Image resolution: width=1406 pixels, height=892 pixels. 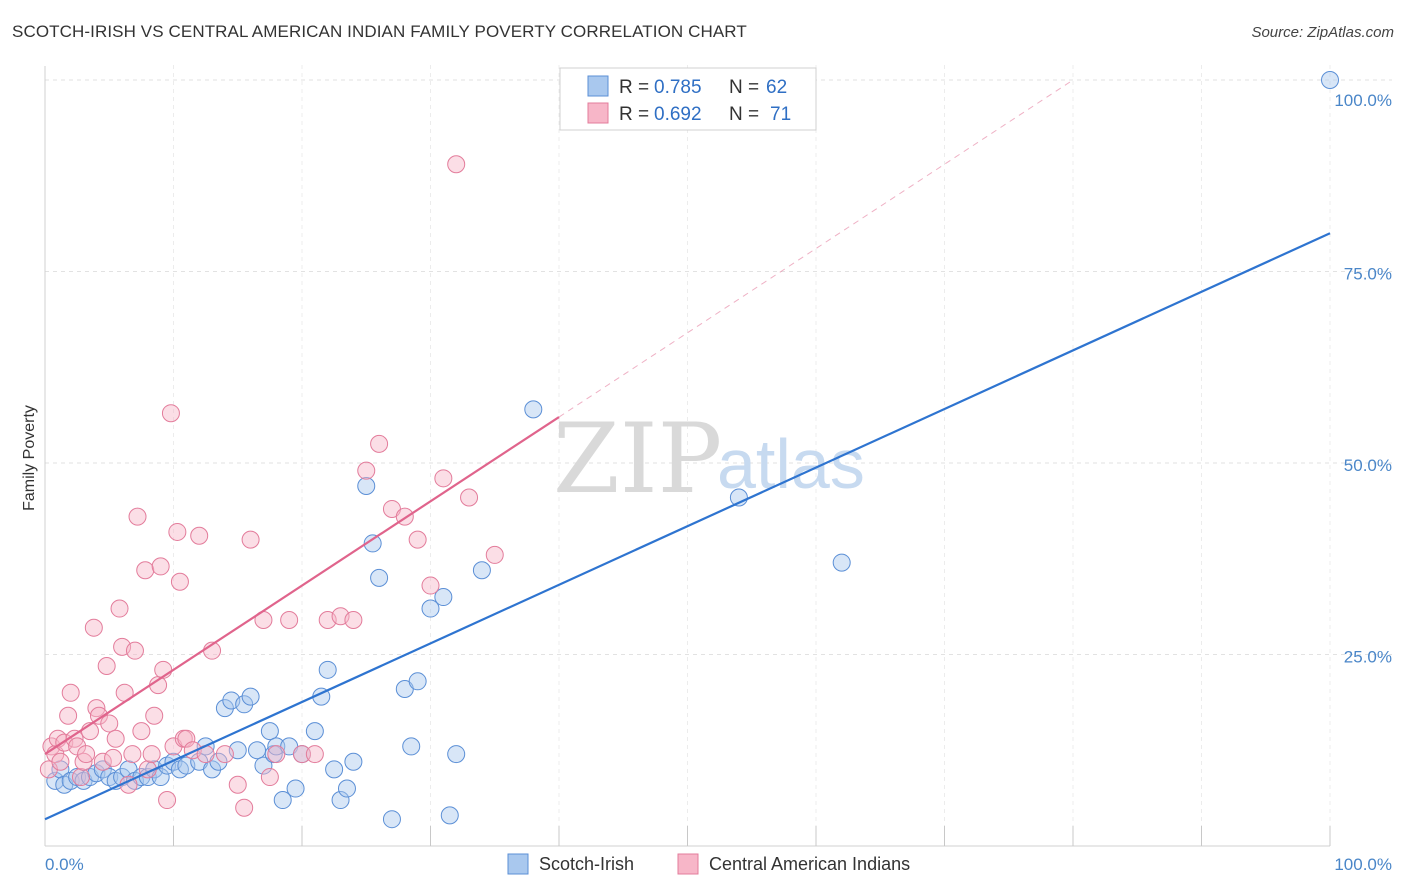 What do you see at coordinates (688, 864) in the screenshot?
I see `bottom-legend-swatch-central-american-indians` at bounding box center [688, 864].